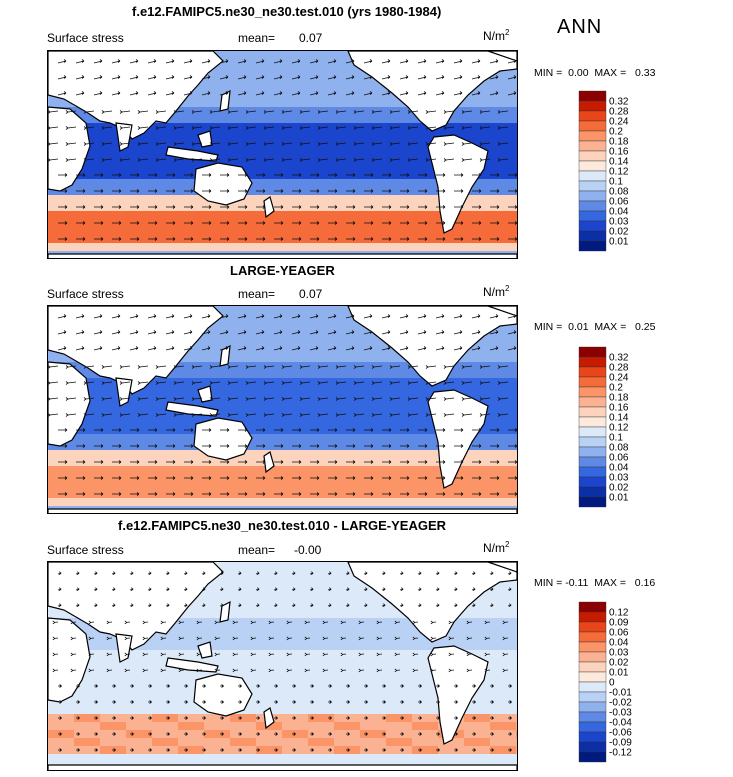 This screenshot has height=777, width=733. What do you see at coordinates (592, 452) in the screenshot?
I see `colorbar-swatch` at bounding box center [592, 452].